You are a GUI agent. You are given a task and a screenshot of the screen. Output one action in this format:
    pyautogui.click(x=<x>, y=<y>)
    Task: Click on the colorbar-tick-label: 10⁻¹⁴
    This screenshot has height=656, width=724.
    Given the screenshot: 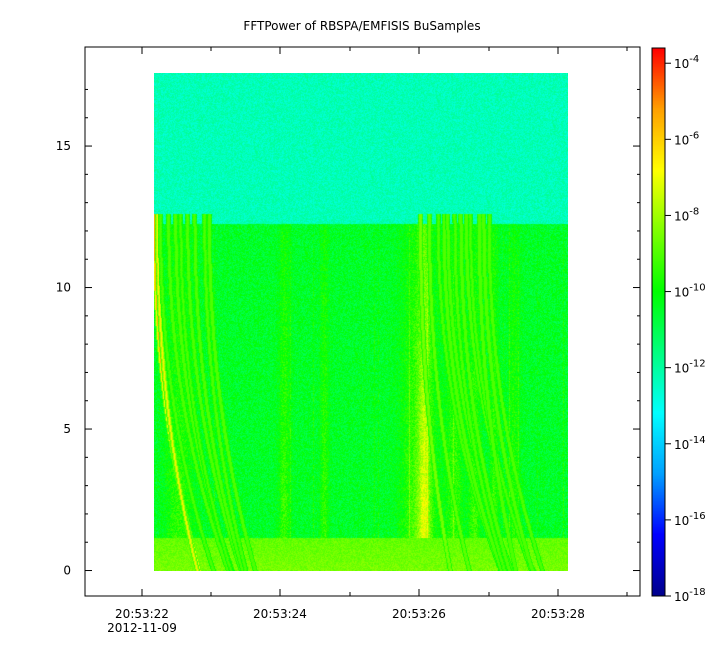 What is the action you would take?
    pyautogui.click(x=690, y=443)
    